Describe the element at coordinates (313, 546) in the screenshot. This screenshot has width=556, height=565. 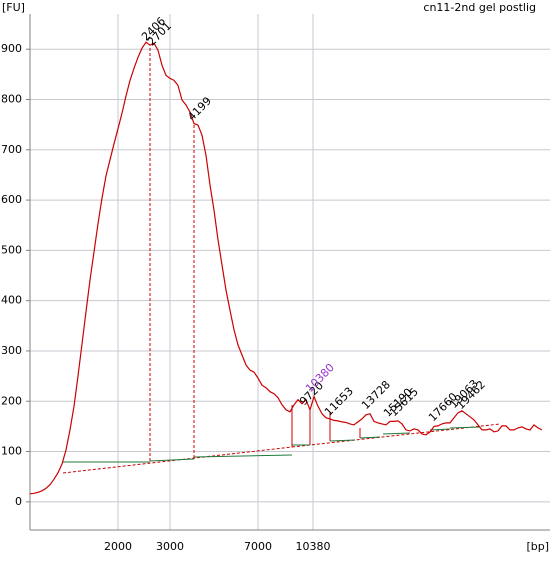
I see `x-tick-label: 10380` at that location.